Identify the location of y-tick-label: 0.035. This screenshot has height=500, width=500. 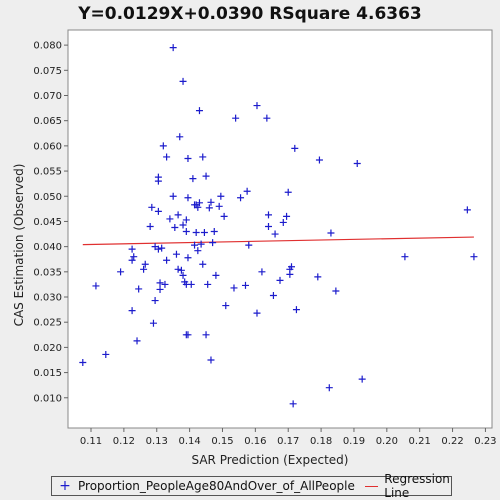
(47, 272).